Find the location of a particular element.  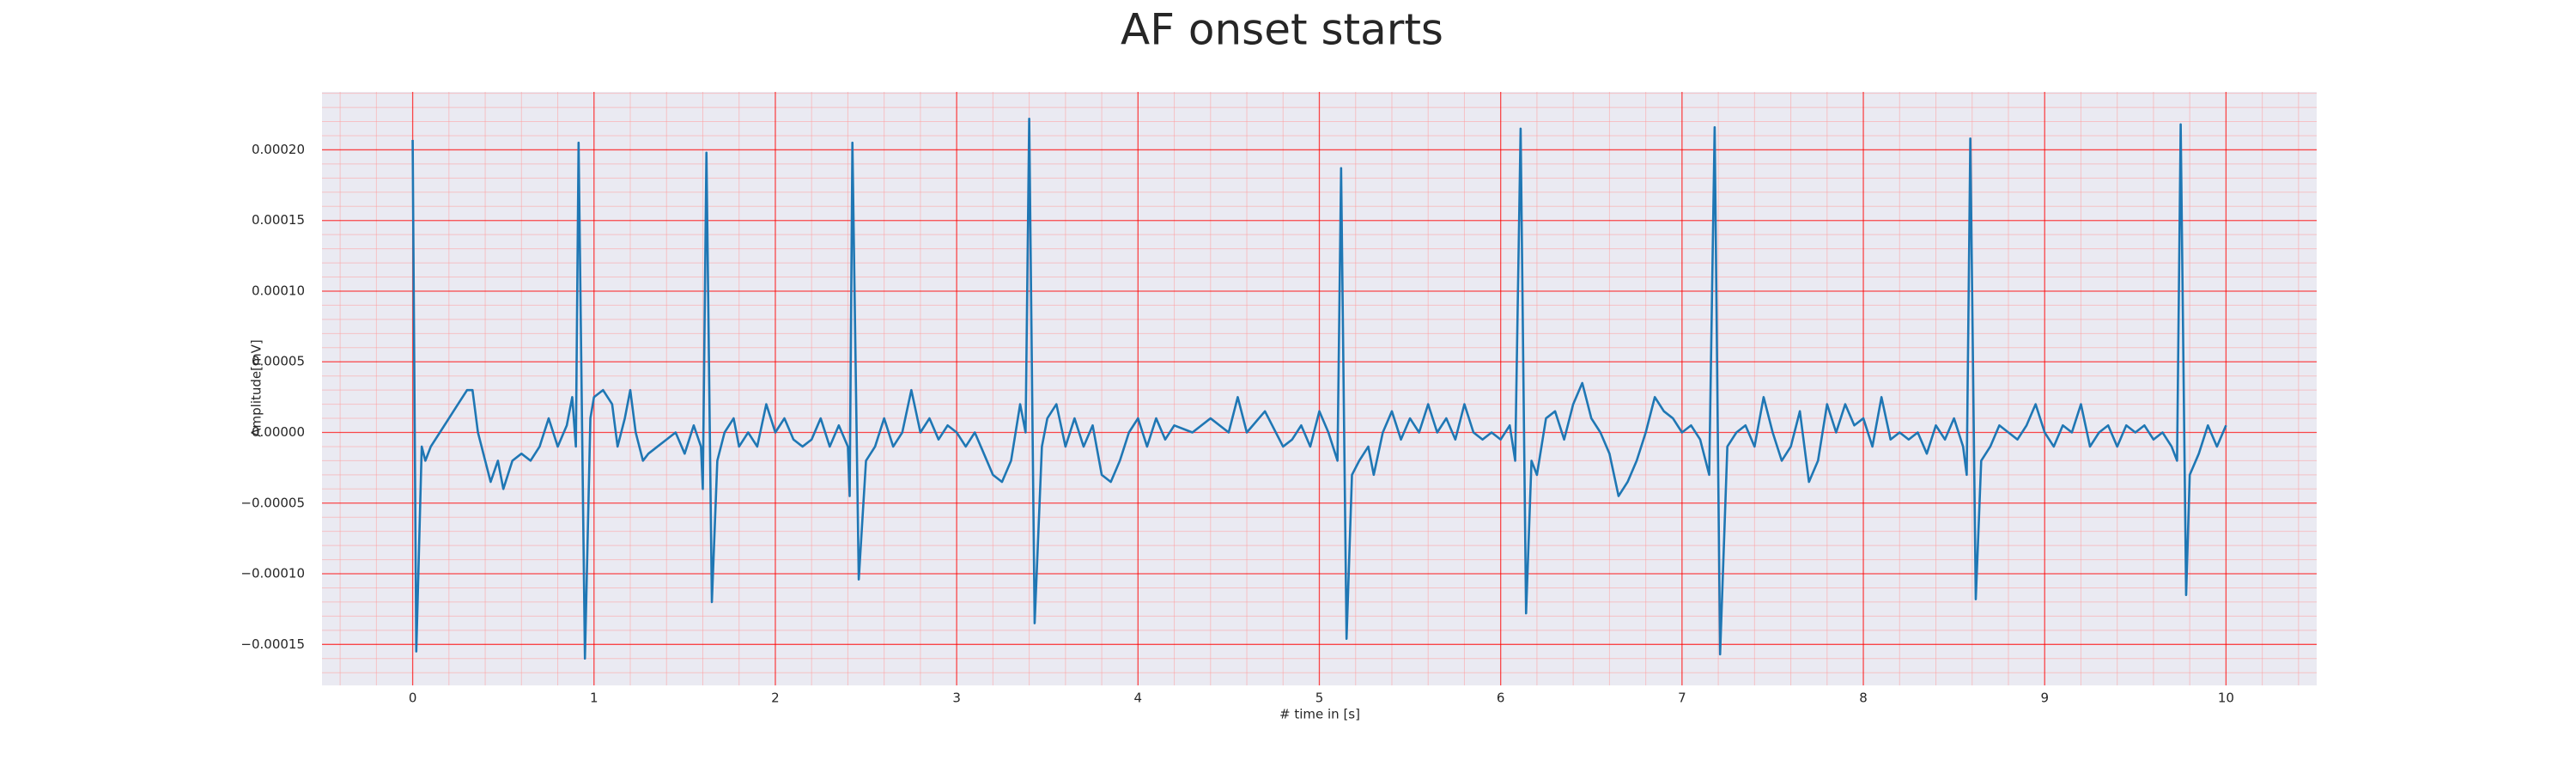

y-tick-label: 0.00005 is located at coordinates (279, 361).